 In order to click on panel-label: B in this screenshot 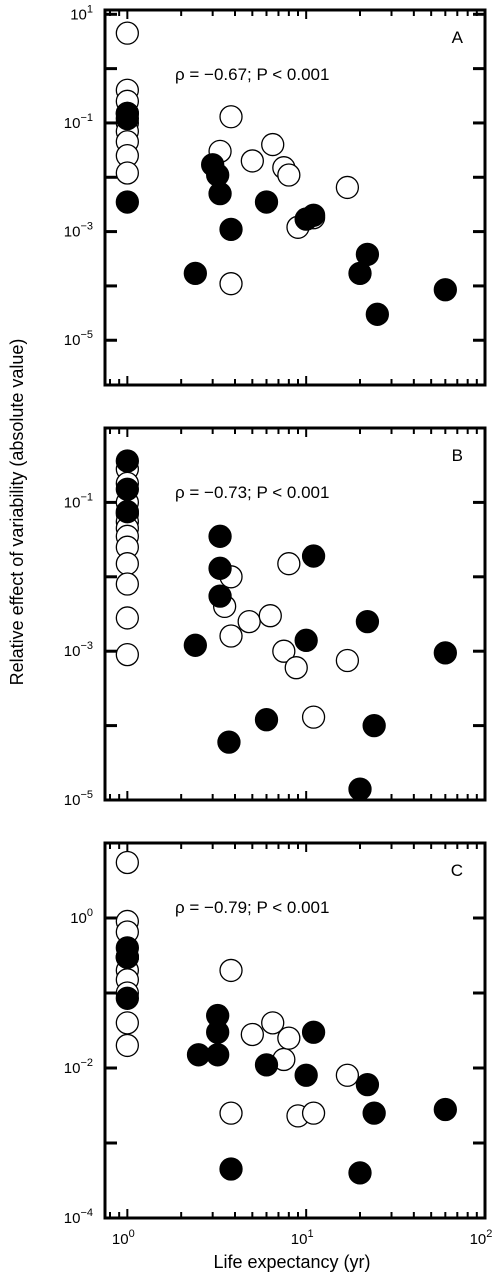, I will do `click(457, 455)`.